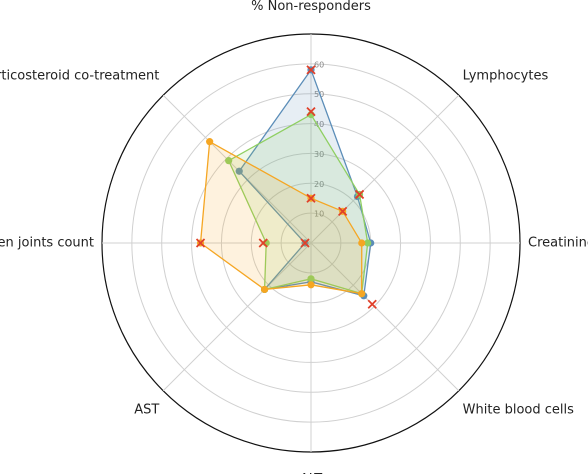  Describe the element at coordinates (506, 75) in the screenshot. I see `category-label: Lymphocytes` at that location.